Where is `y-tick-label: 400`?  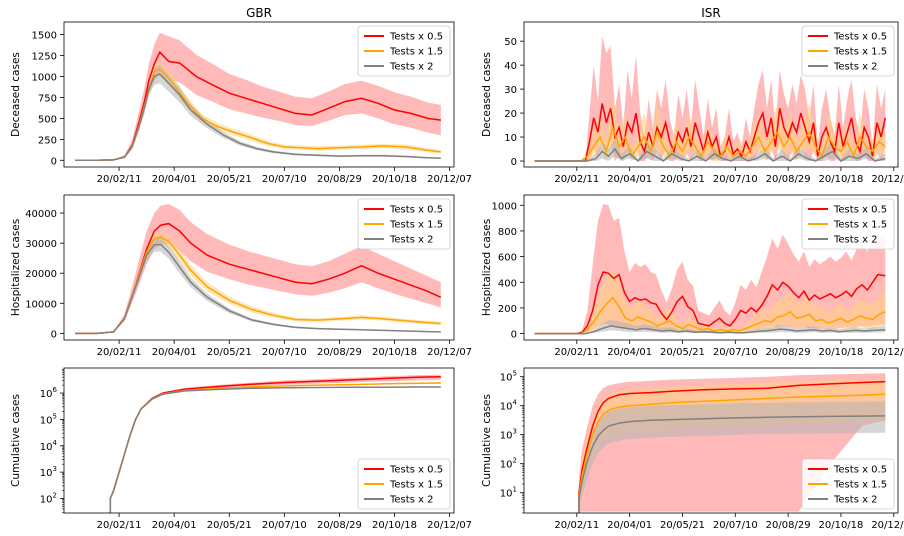
y-tick-label: 400 is located at coordinates (507, 283).